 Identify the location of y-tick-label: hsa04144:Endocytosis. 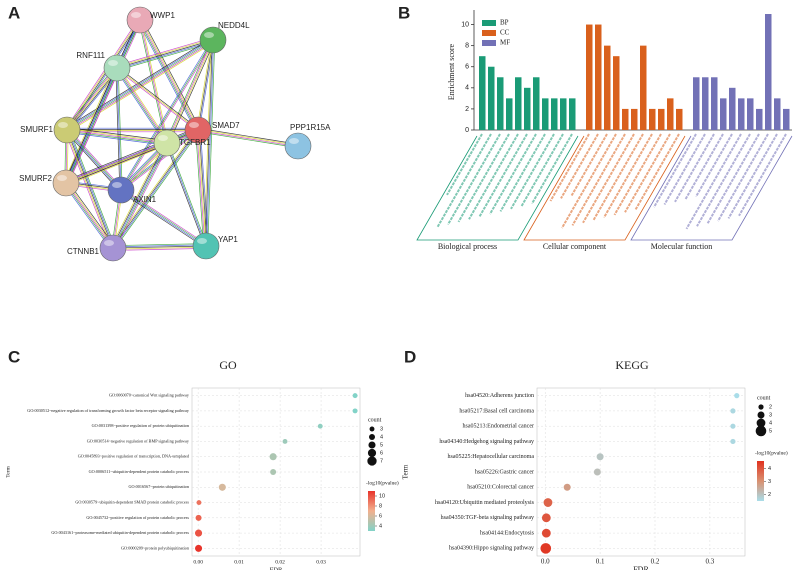
(507, 533).